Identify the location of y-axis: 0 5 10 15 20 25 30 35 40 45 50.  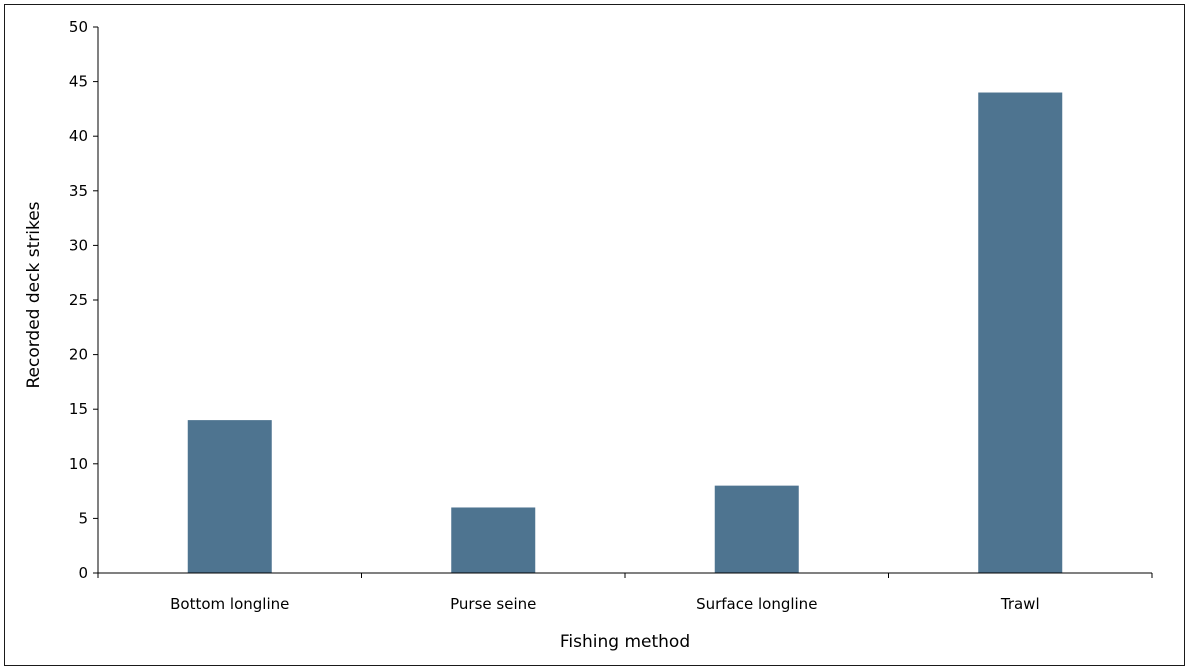
(84, 300).